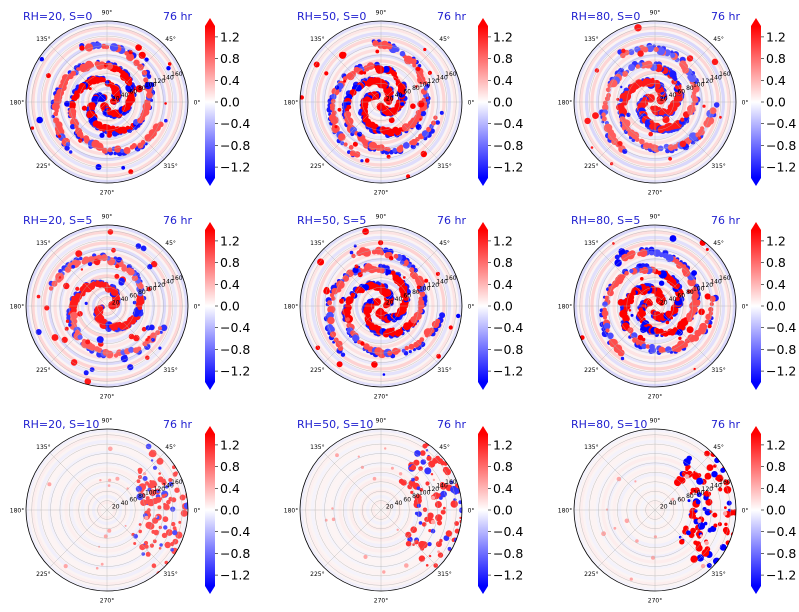 The height and width of the screenshot is (612, 799). What do you see at coordinates (61, 424) in the screenshot?
I see `panel-title: RH=20, S=10` at bounding box center [61, 424].